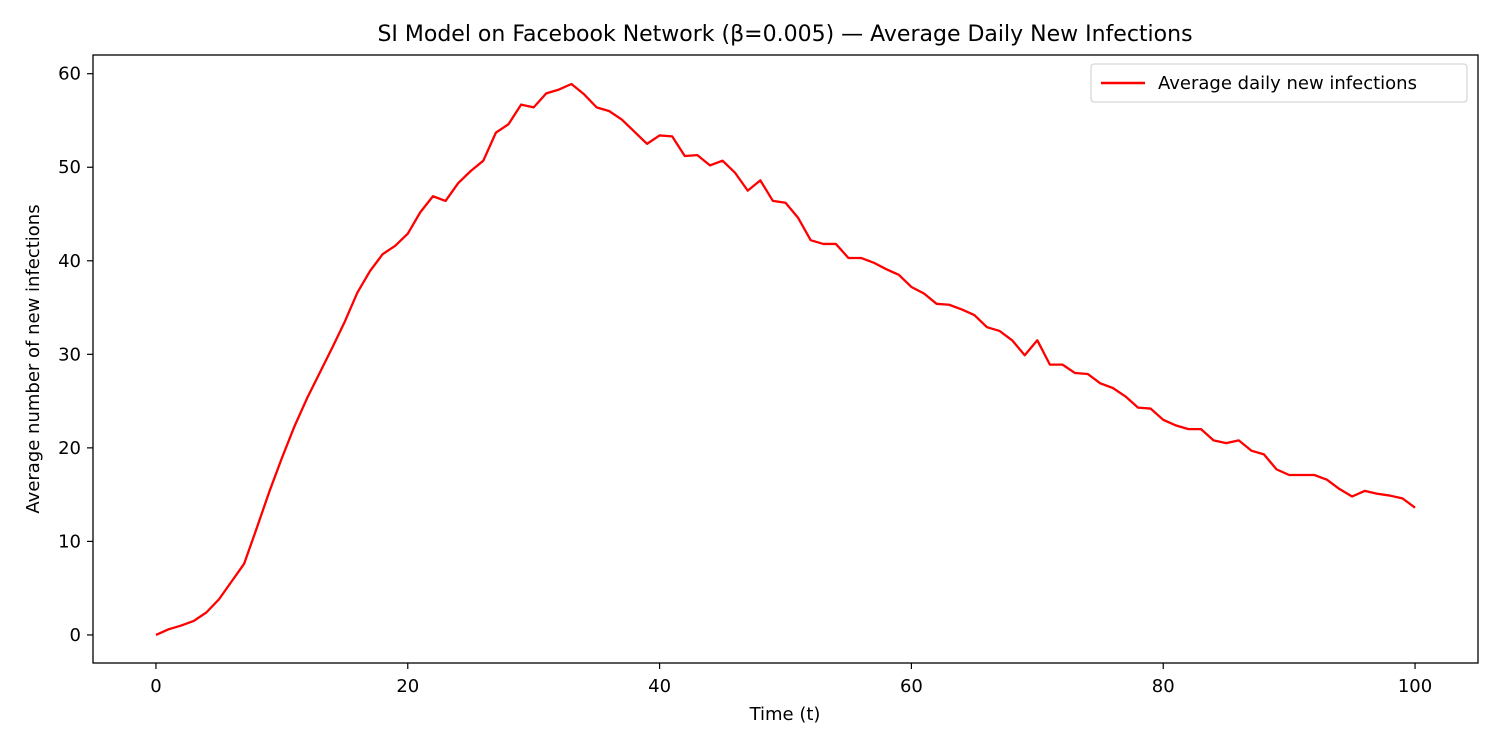  Describe the element at coordinates (69, 261) in the screenshot. I see `y-tick-label: 40` at that location.